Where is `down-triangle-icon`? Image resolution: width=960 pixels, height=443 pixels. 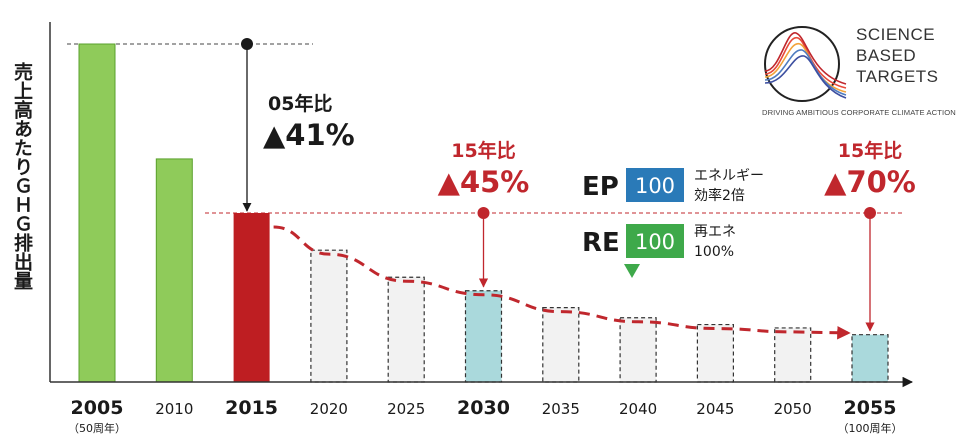
down-triangle-icon is located at coordinates (632, 271).